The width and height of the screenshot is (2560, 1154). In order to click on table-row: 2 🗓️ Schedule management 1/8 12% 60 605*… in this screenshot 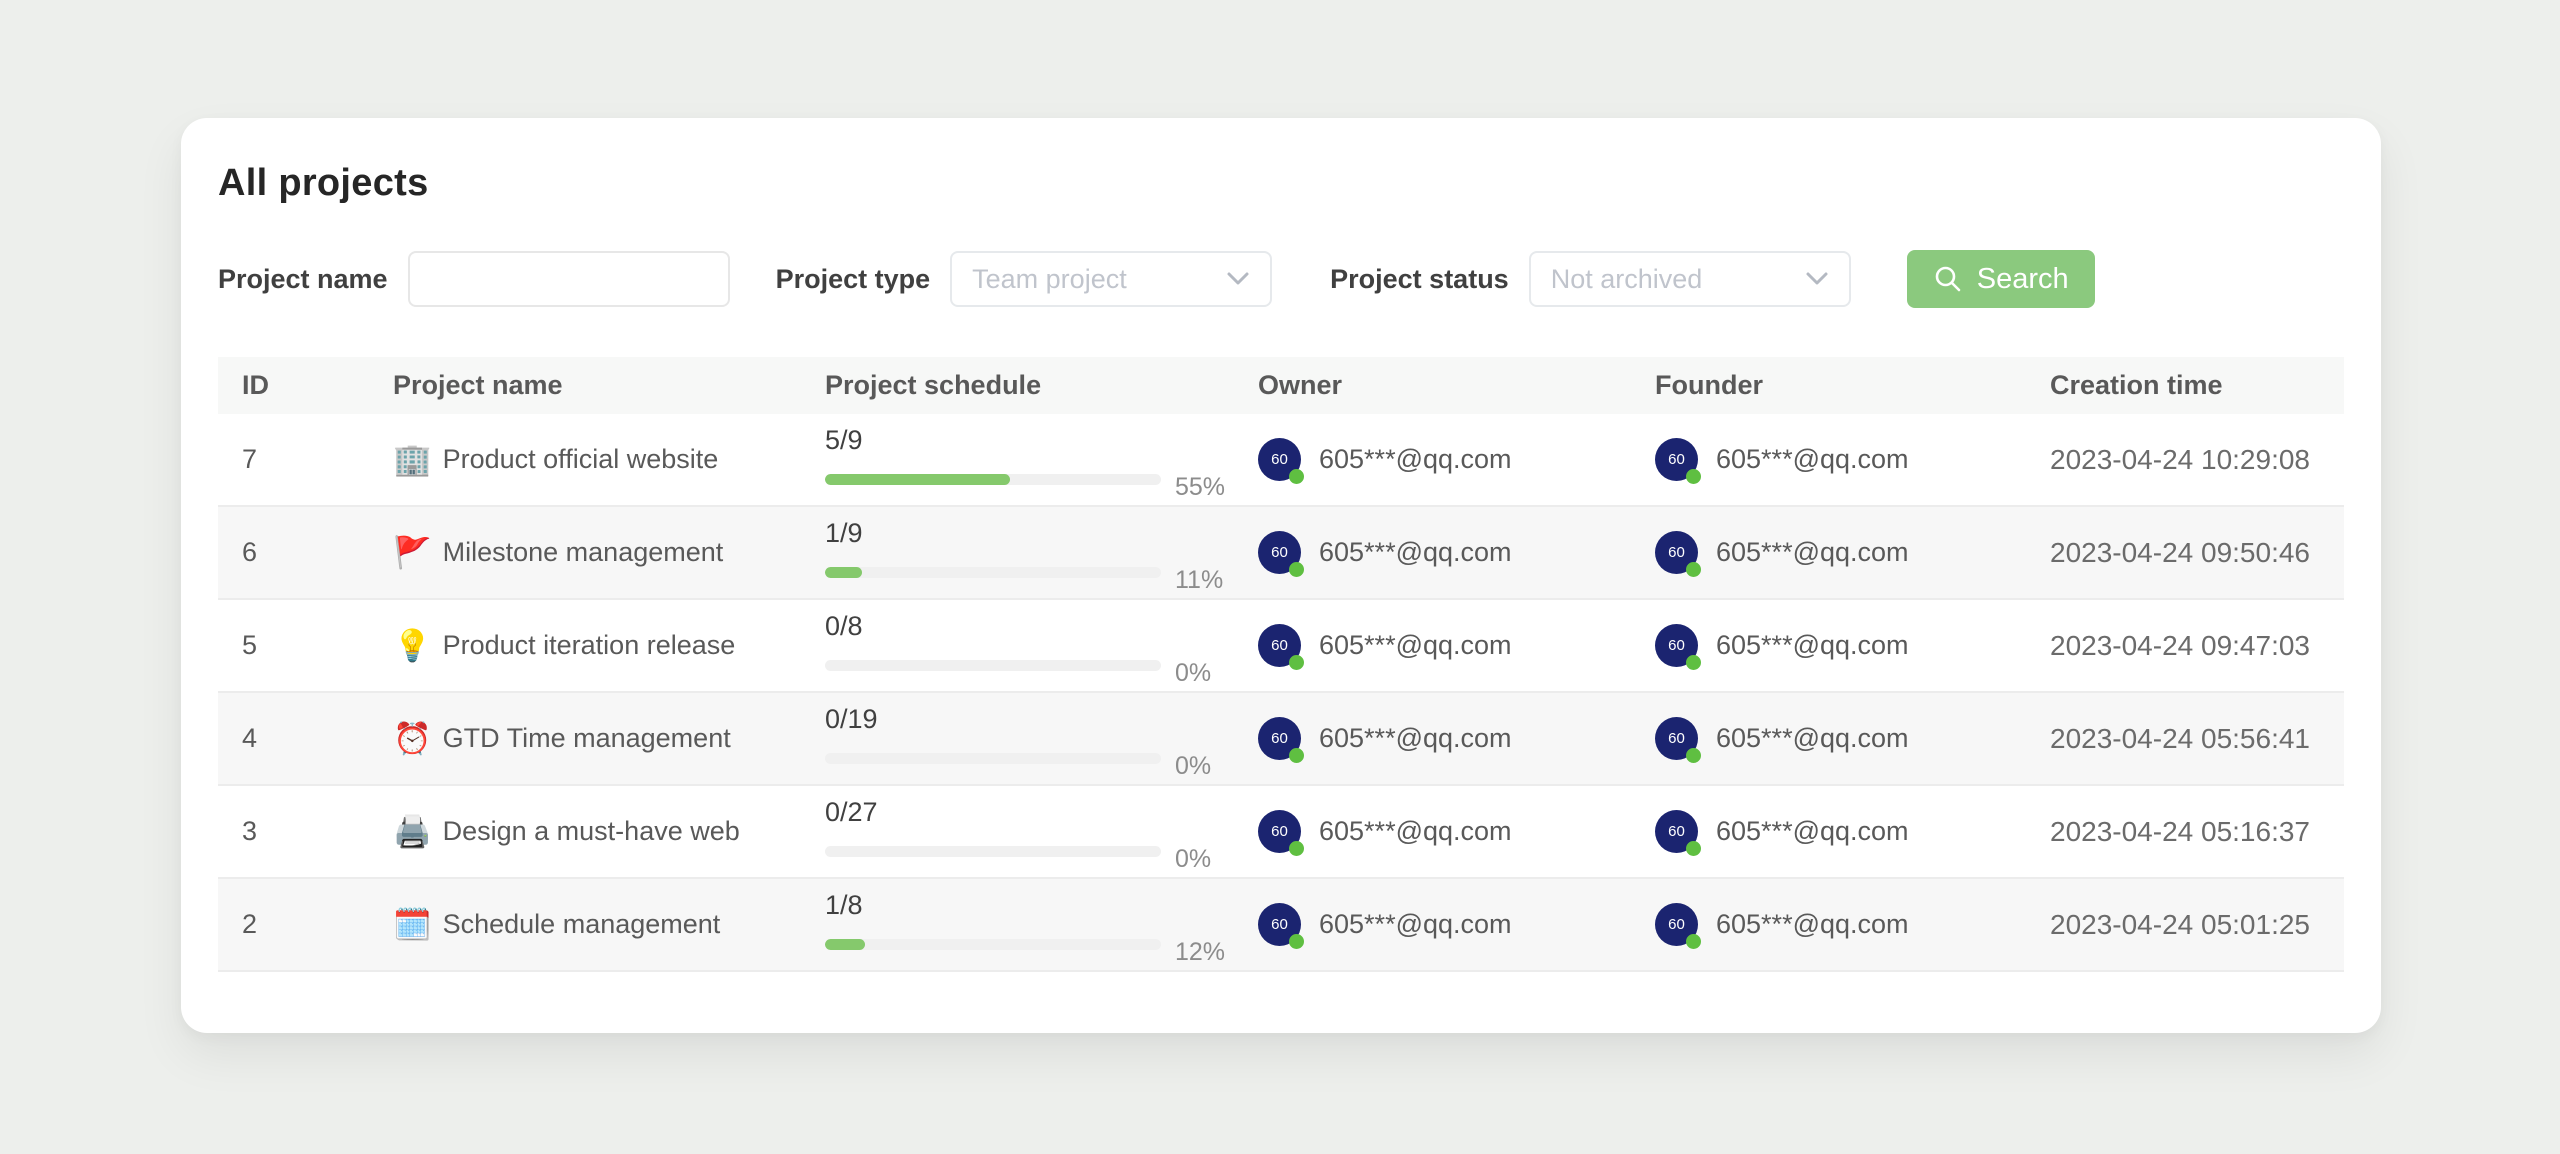, I will do `click(1281, 925)`.